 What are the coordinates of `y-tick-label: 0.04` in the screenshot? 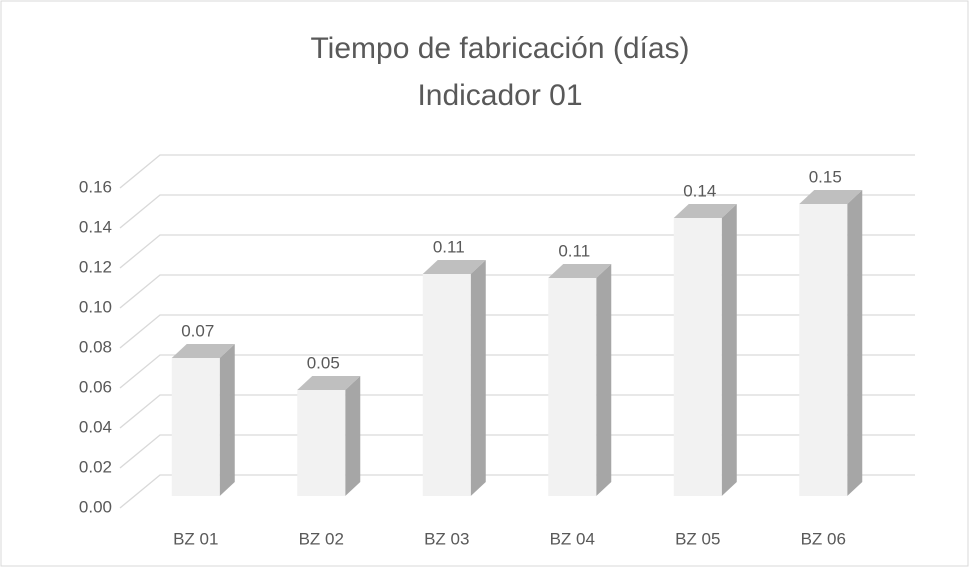 It's located at (95, 426).